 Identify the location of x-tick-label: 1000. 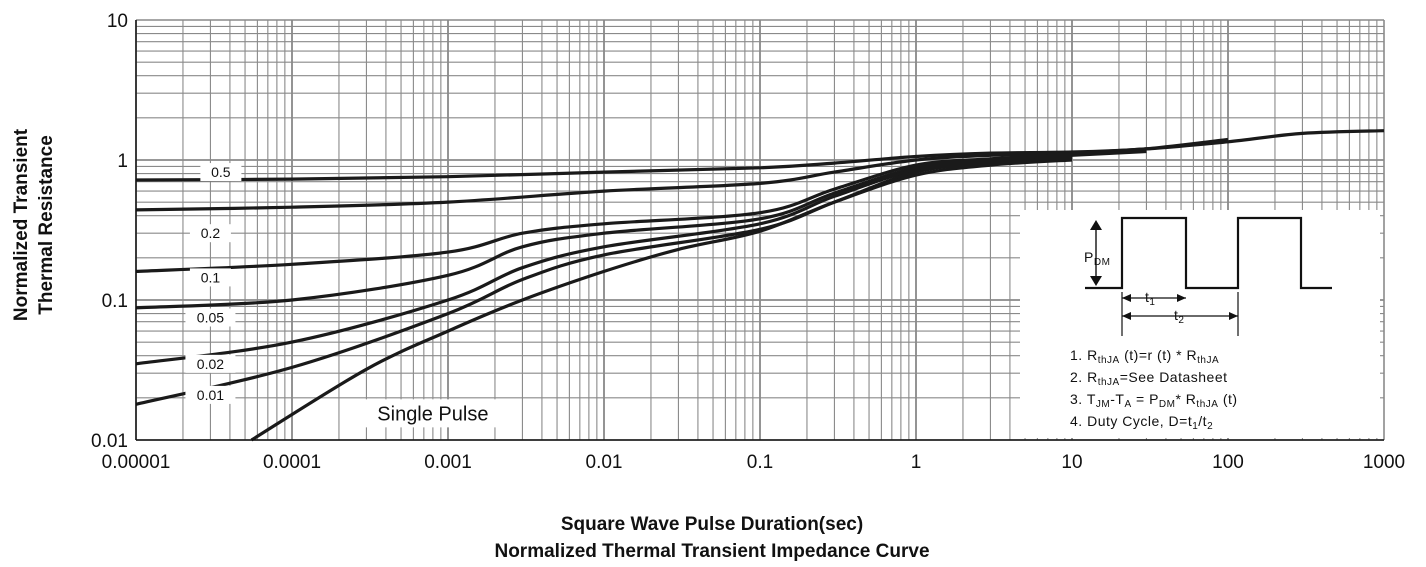
(1384, 462).